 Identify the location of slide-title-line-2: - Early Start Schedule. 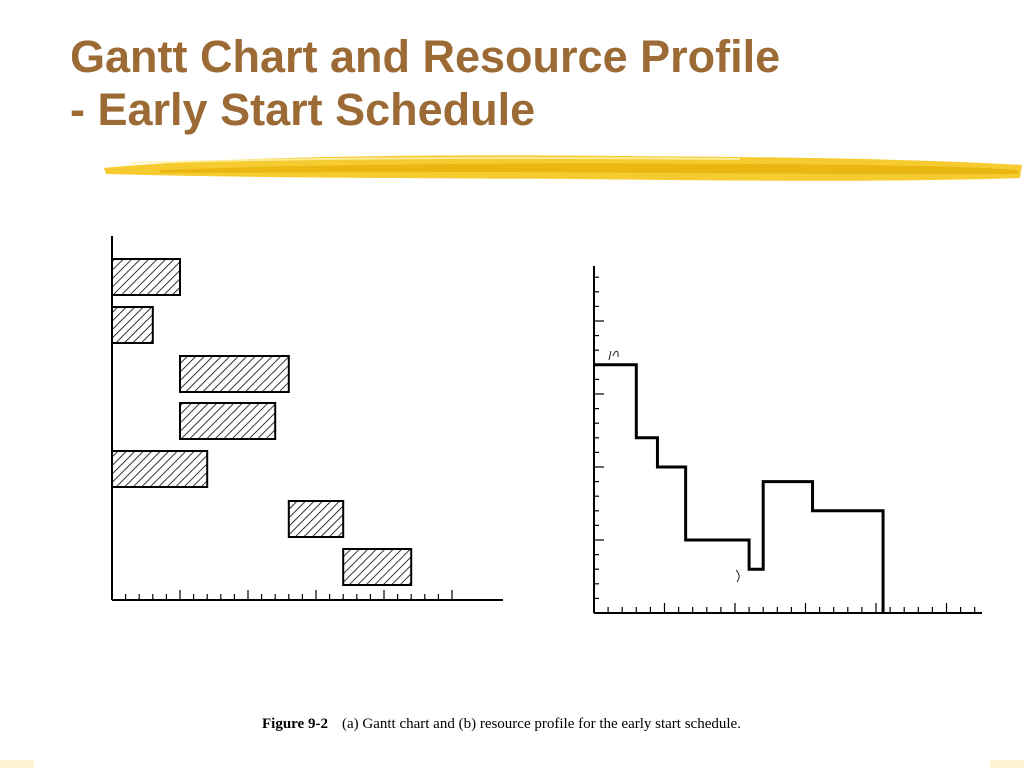
(303, 109).